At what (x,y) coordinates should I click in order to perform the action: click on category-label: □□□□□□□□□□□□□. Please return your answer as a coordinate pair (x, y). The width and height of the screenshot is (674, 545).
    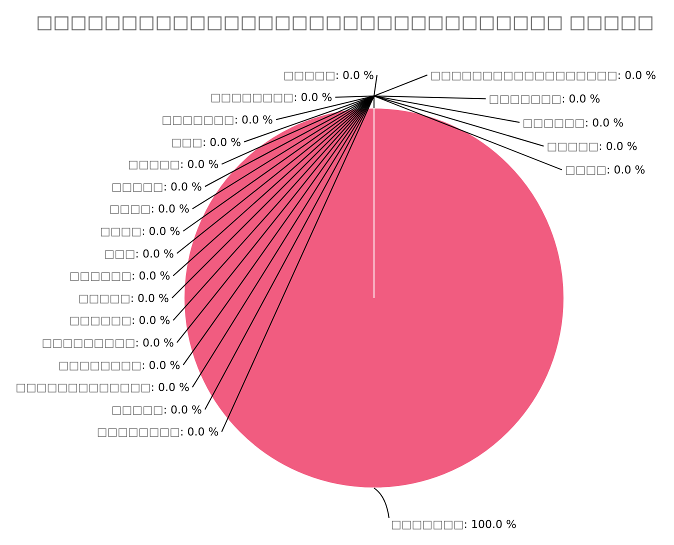
    Looking at the image, I should click on (83, 387).